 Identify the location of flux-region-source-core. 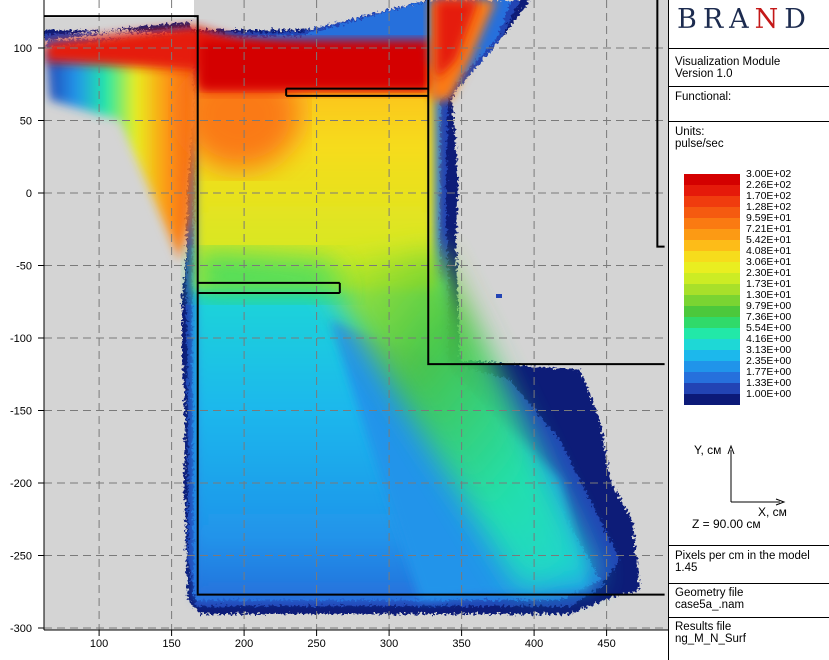
(457, 40).